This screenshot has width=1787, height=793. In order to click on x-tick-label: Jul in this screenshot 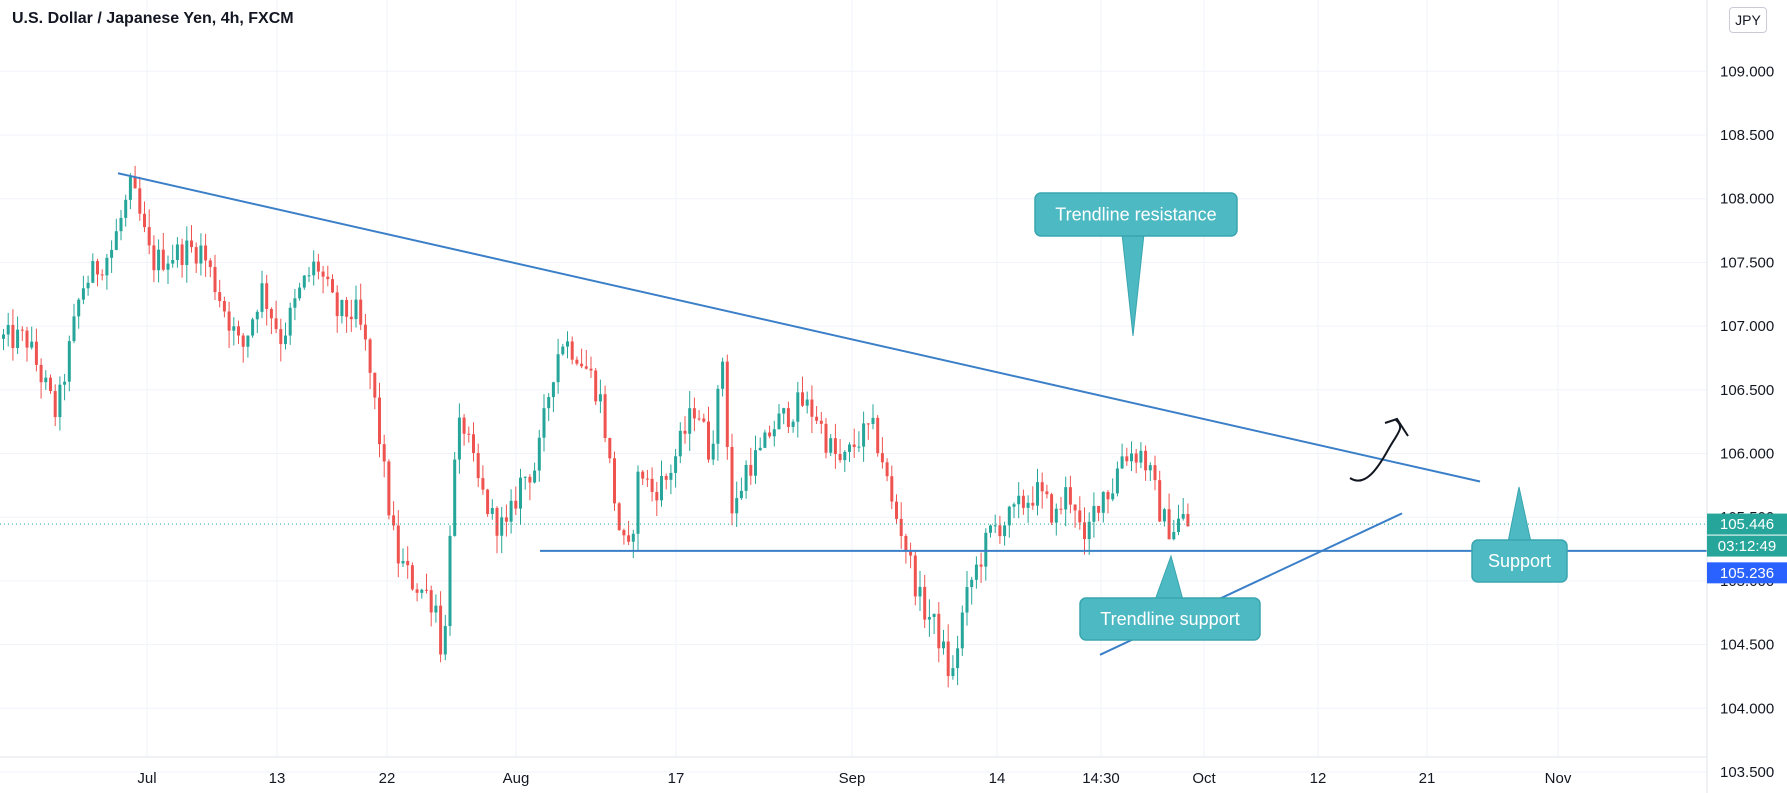, I will do `click(146, 778)`.